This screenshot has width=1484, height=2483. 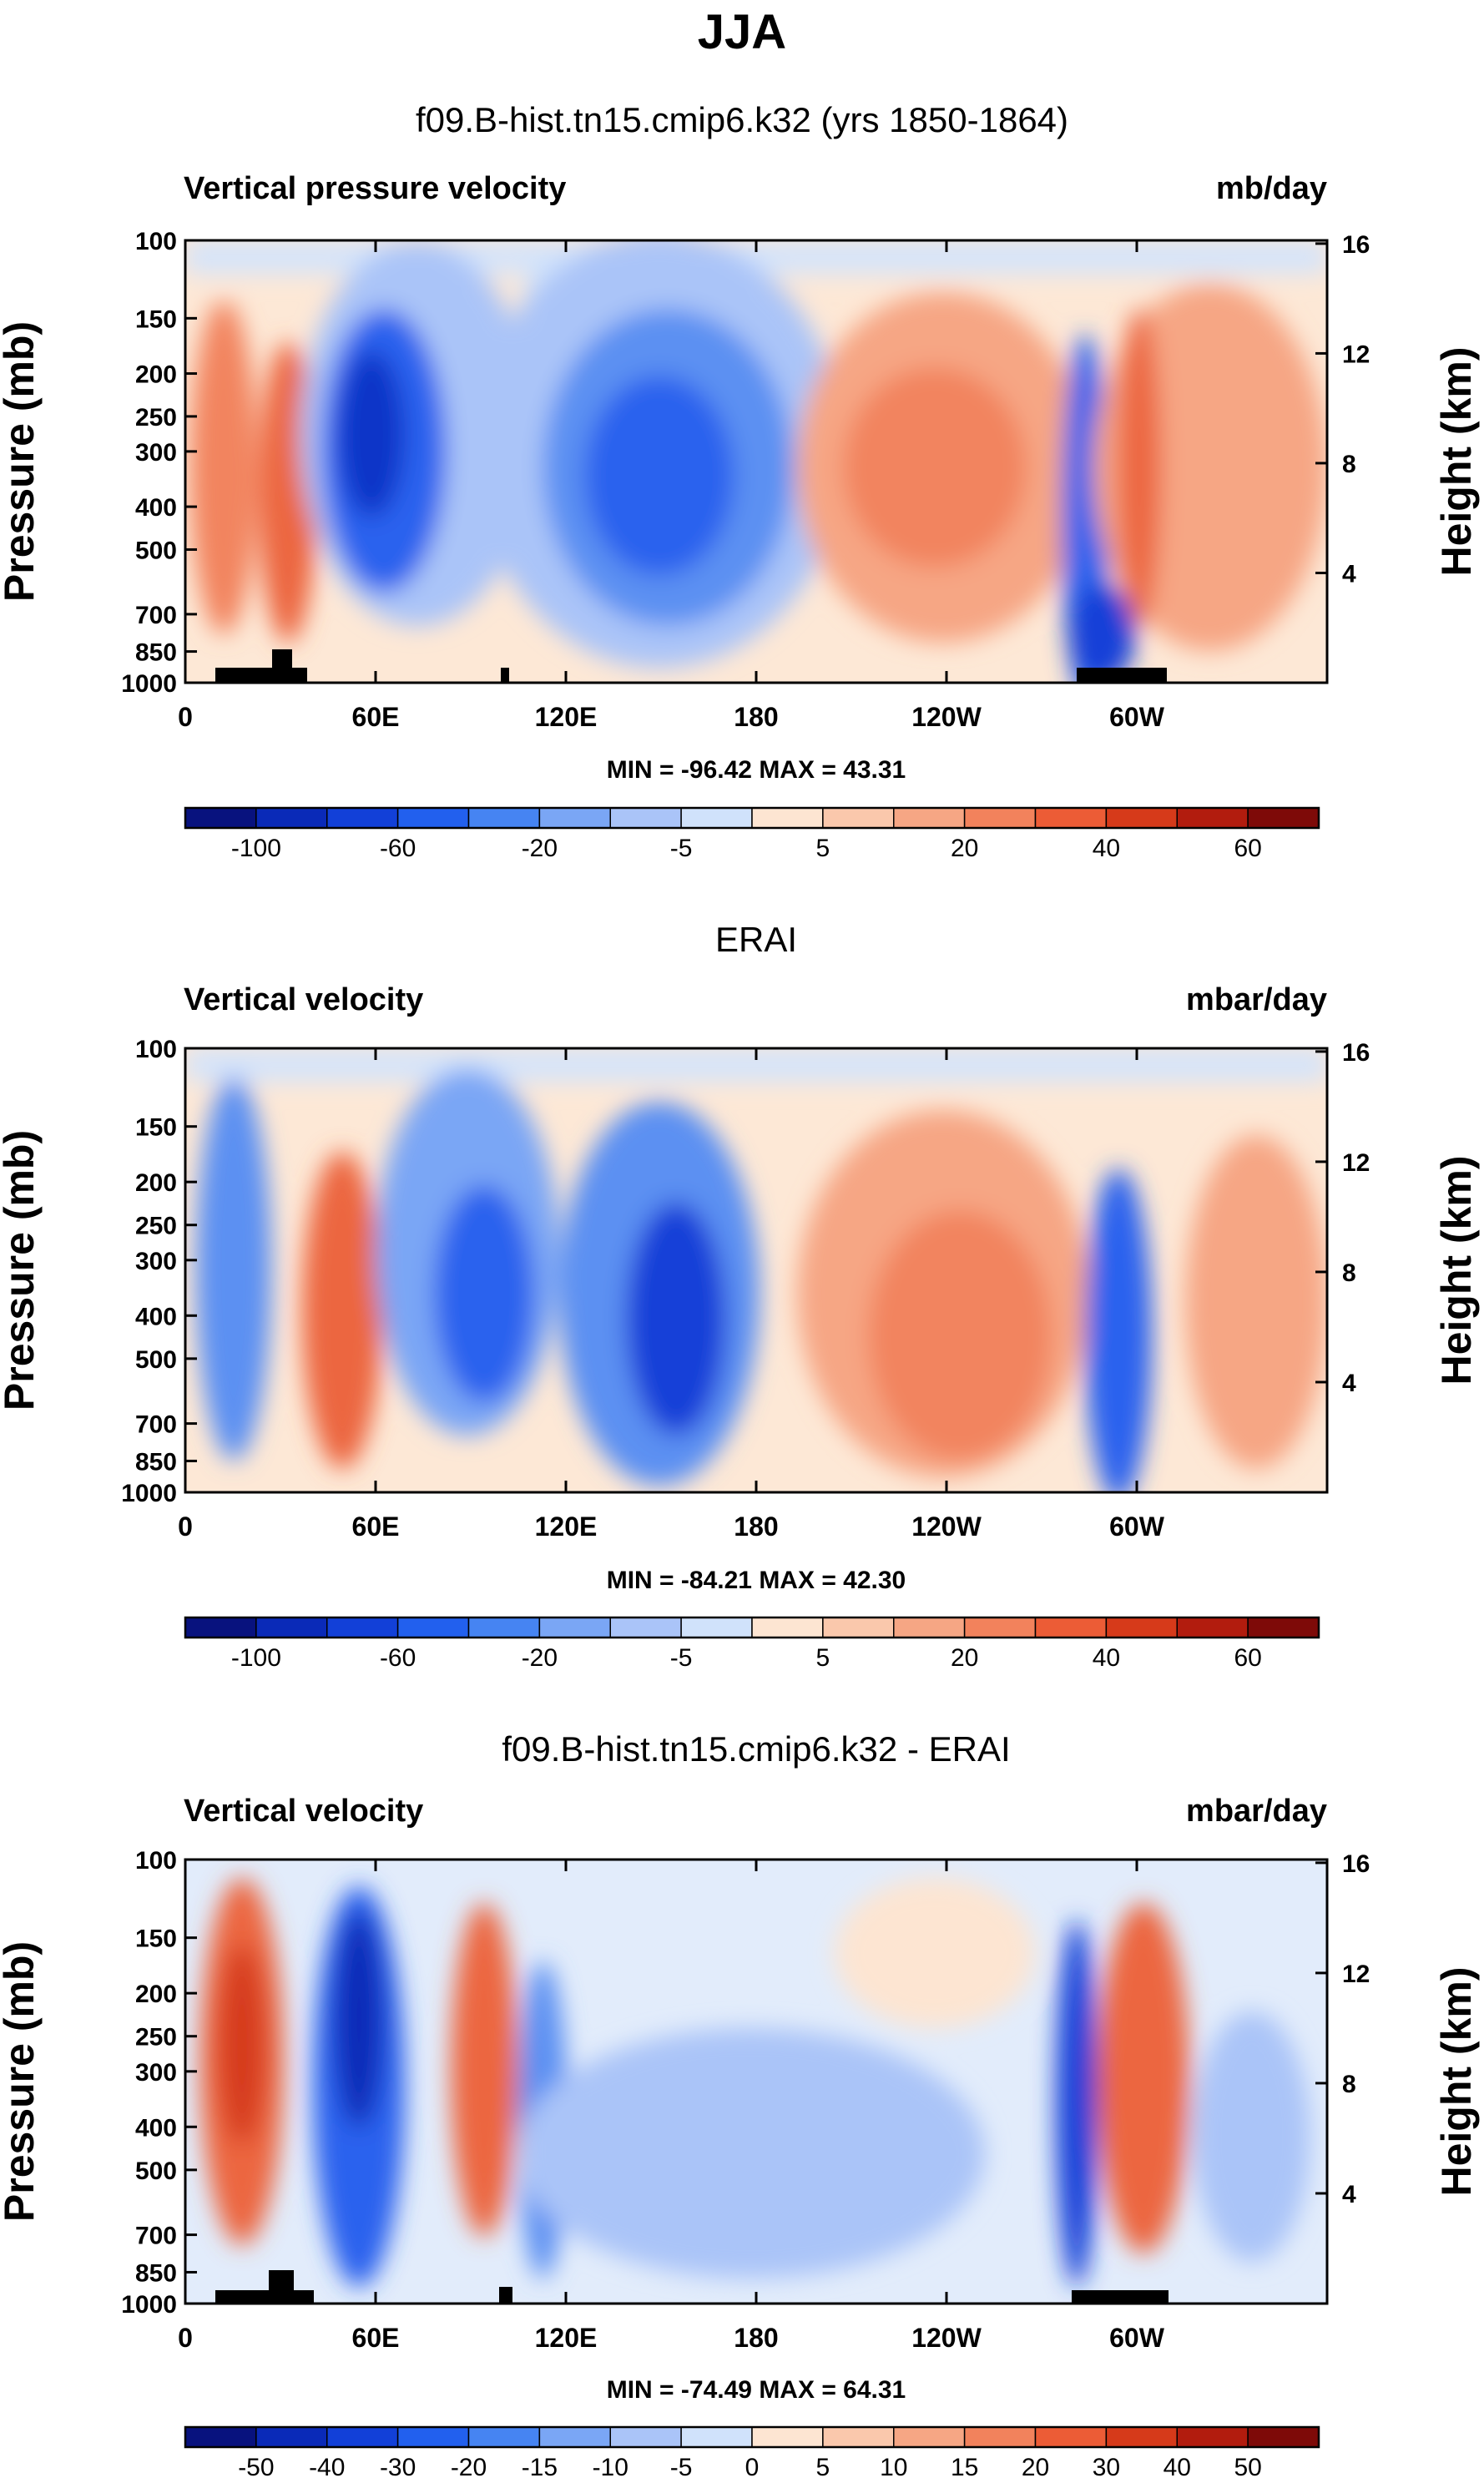 I want to click on colorbar-label: -20, so click(x=469, y=2468).